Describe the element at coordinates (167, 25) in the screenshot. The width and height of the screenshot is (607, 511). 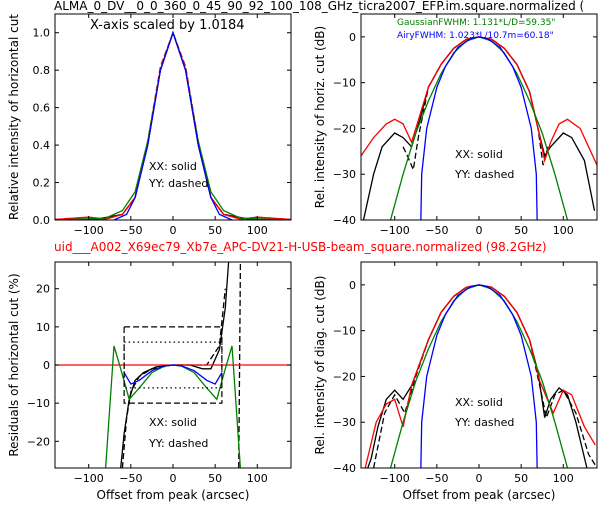
I see `annotation-text: X-axis scaled by 1.0184` at that location.